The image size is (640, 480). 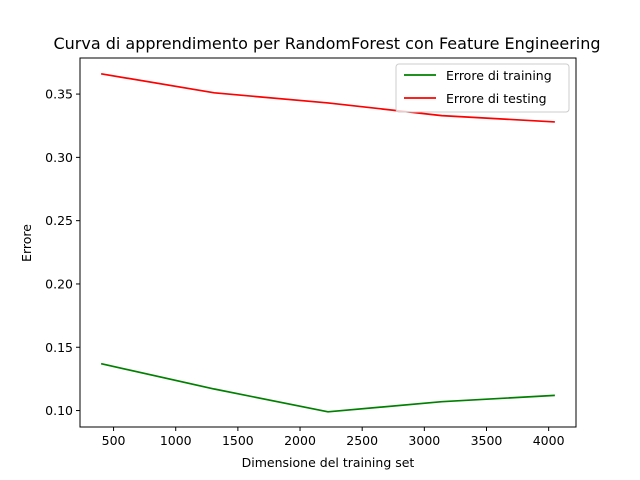 I want to click on y-tick-label: 0.25, so click(x=59, y=220).